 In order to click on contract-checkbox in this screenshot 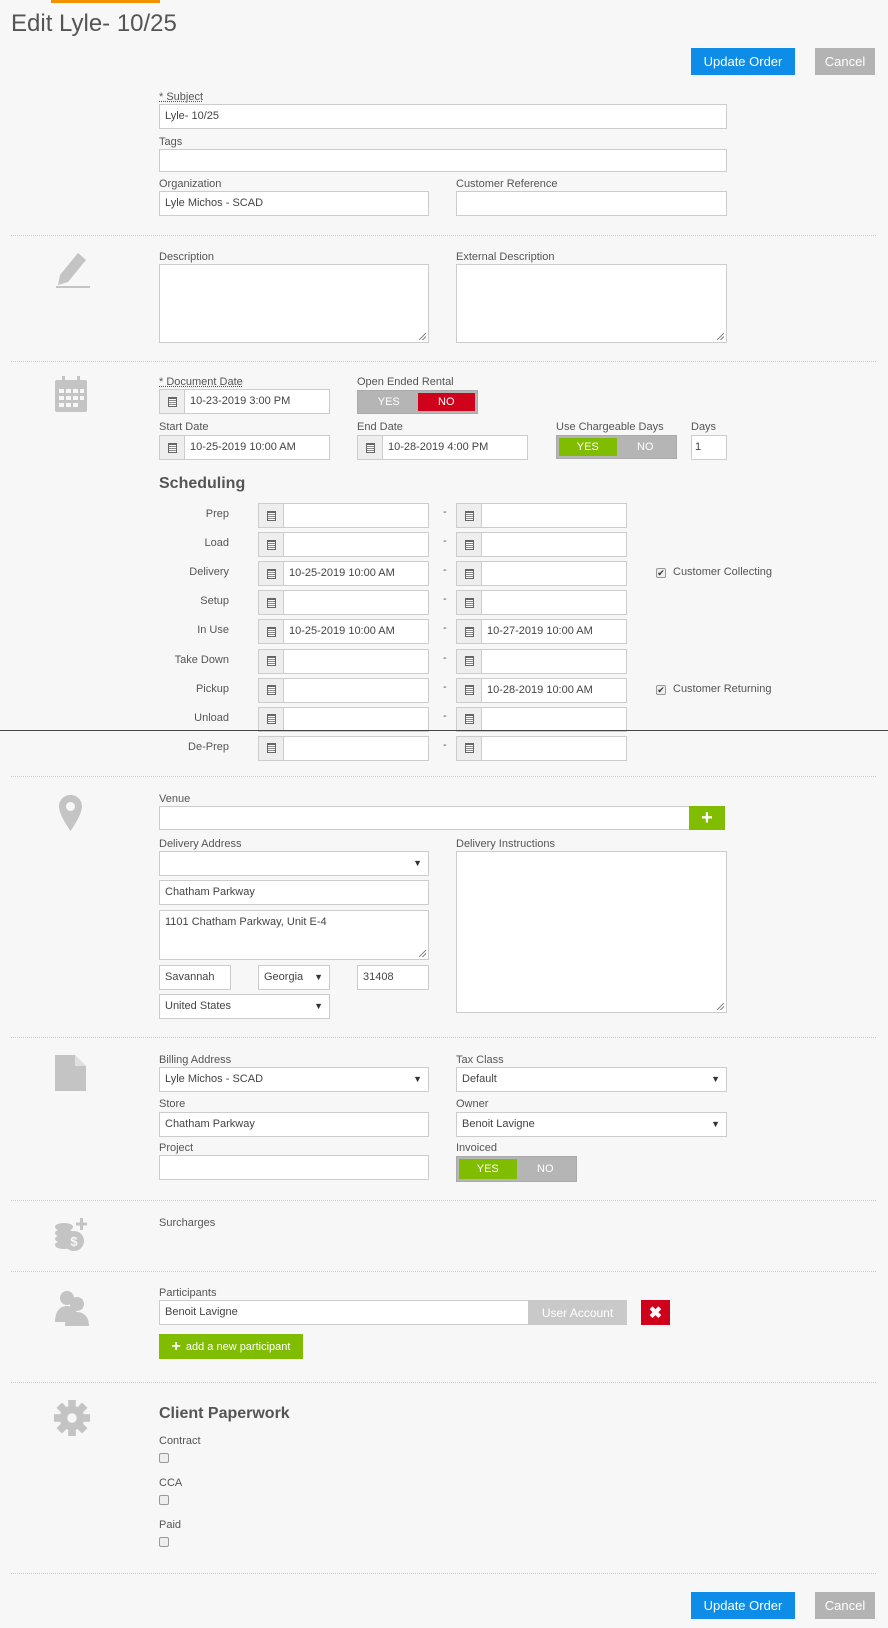, I will do `click(164, 1458)`.